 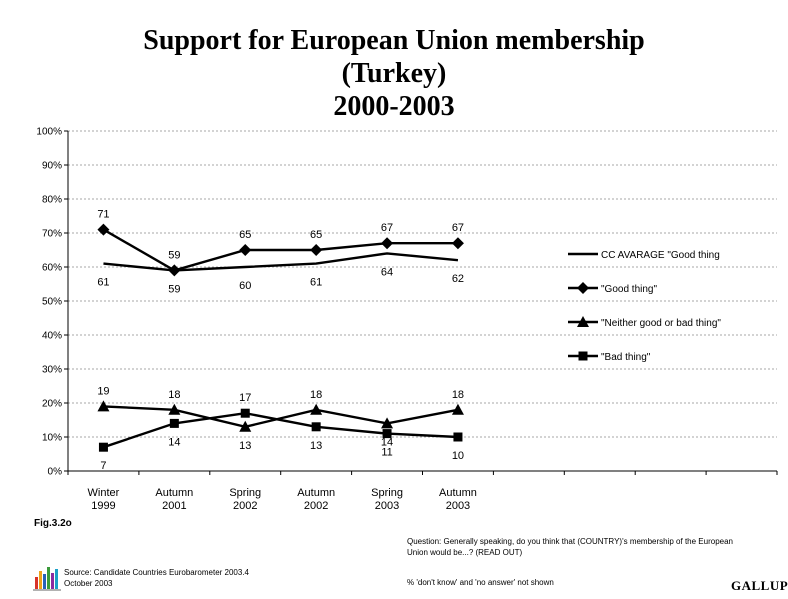 I want to click on x-tick-label: Spring 2002, so click(x=245, y=499).